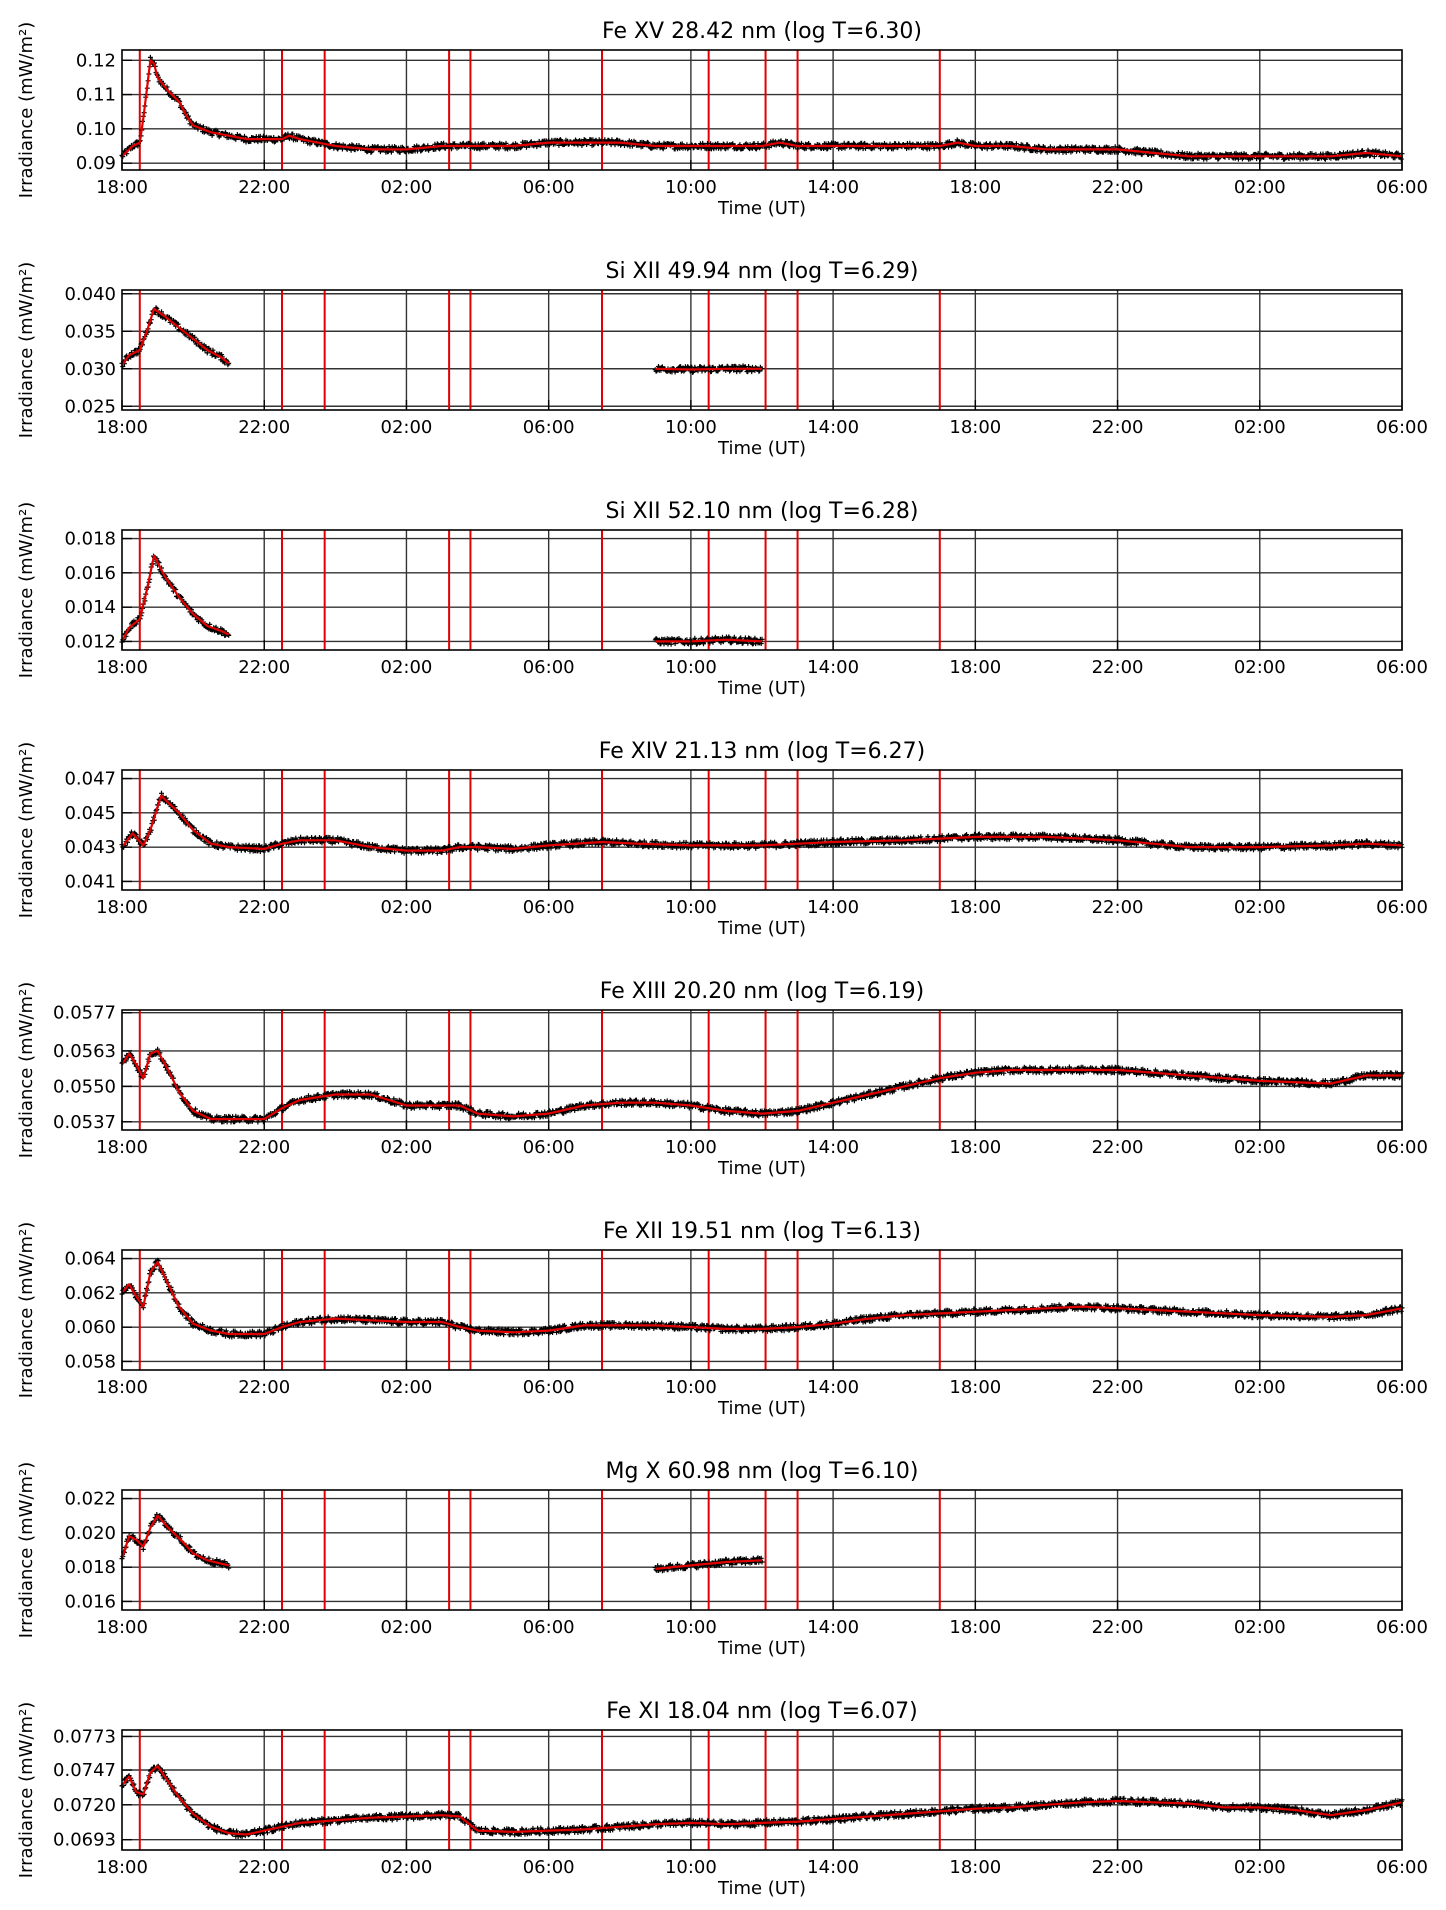  What do you see at coordinates (90, 1601) in the screenshot?
I see `y-tick-label: 0.016` at bounding box center [90, 1601].